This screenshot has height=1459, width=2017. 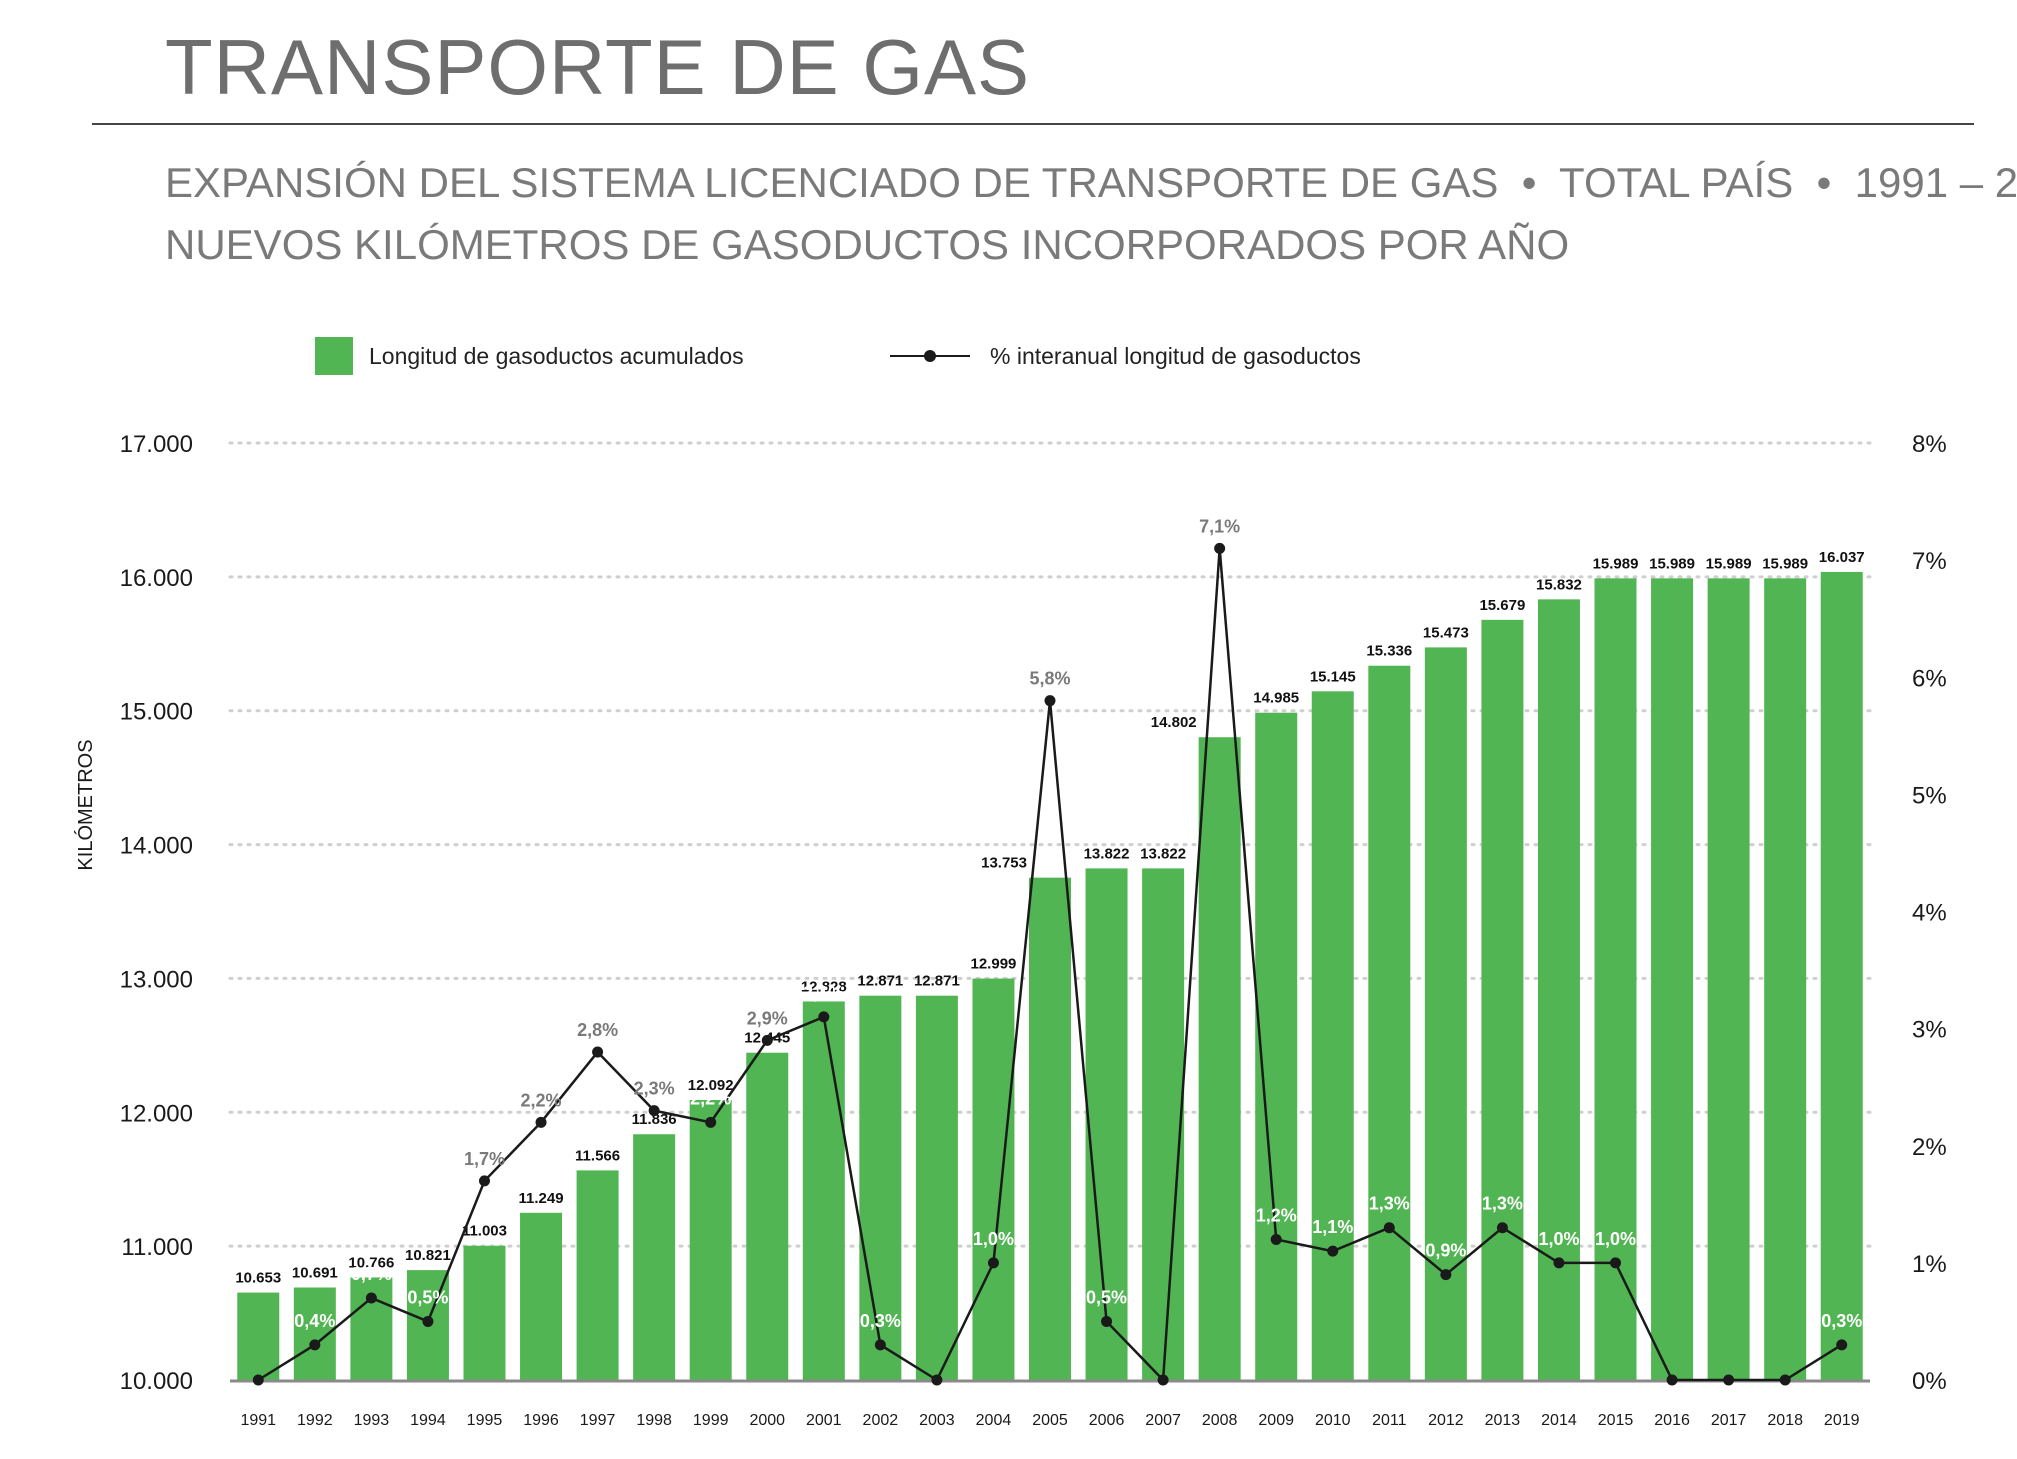 I want to click on x-tick-label: 2000, so click(x=767, y=1420).